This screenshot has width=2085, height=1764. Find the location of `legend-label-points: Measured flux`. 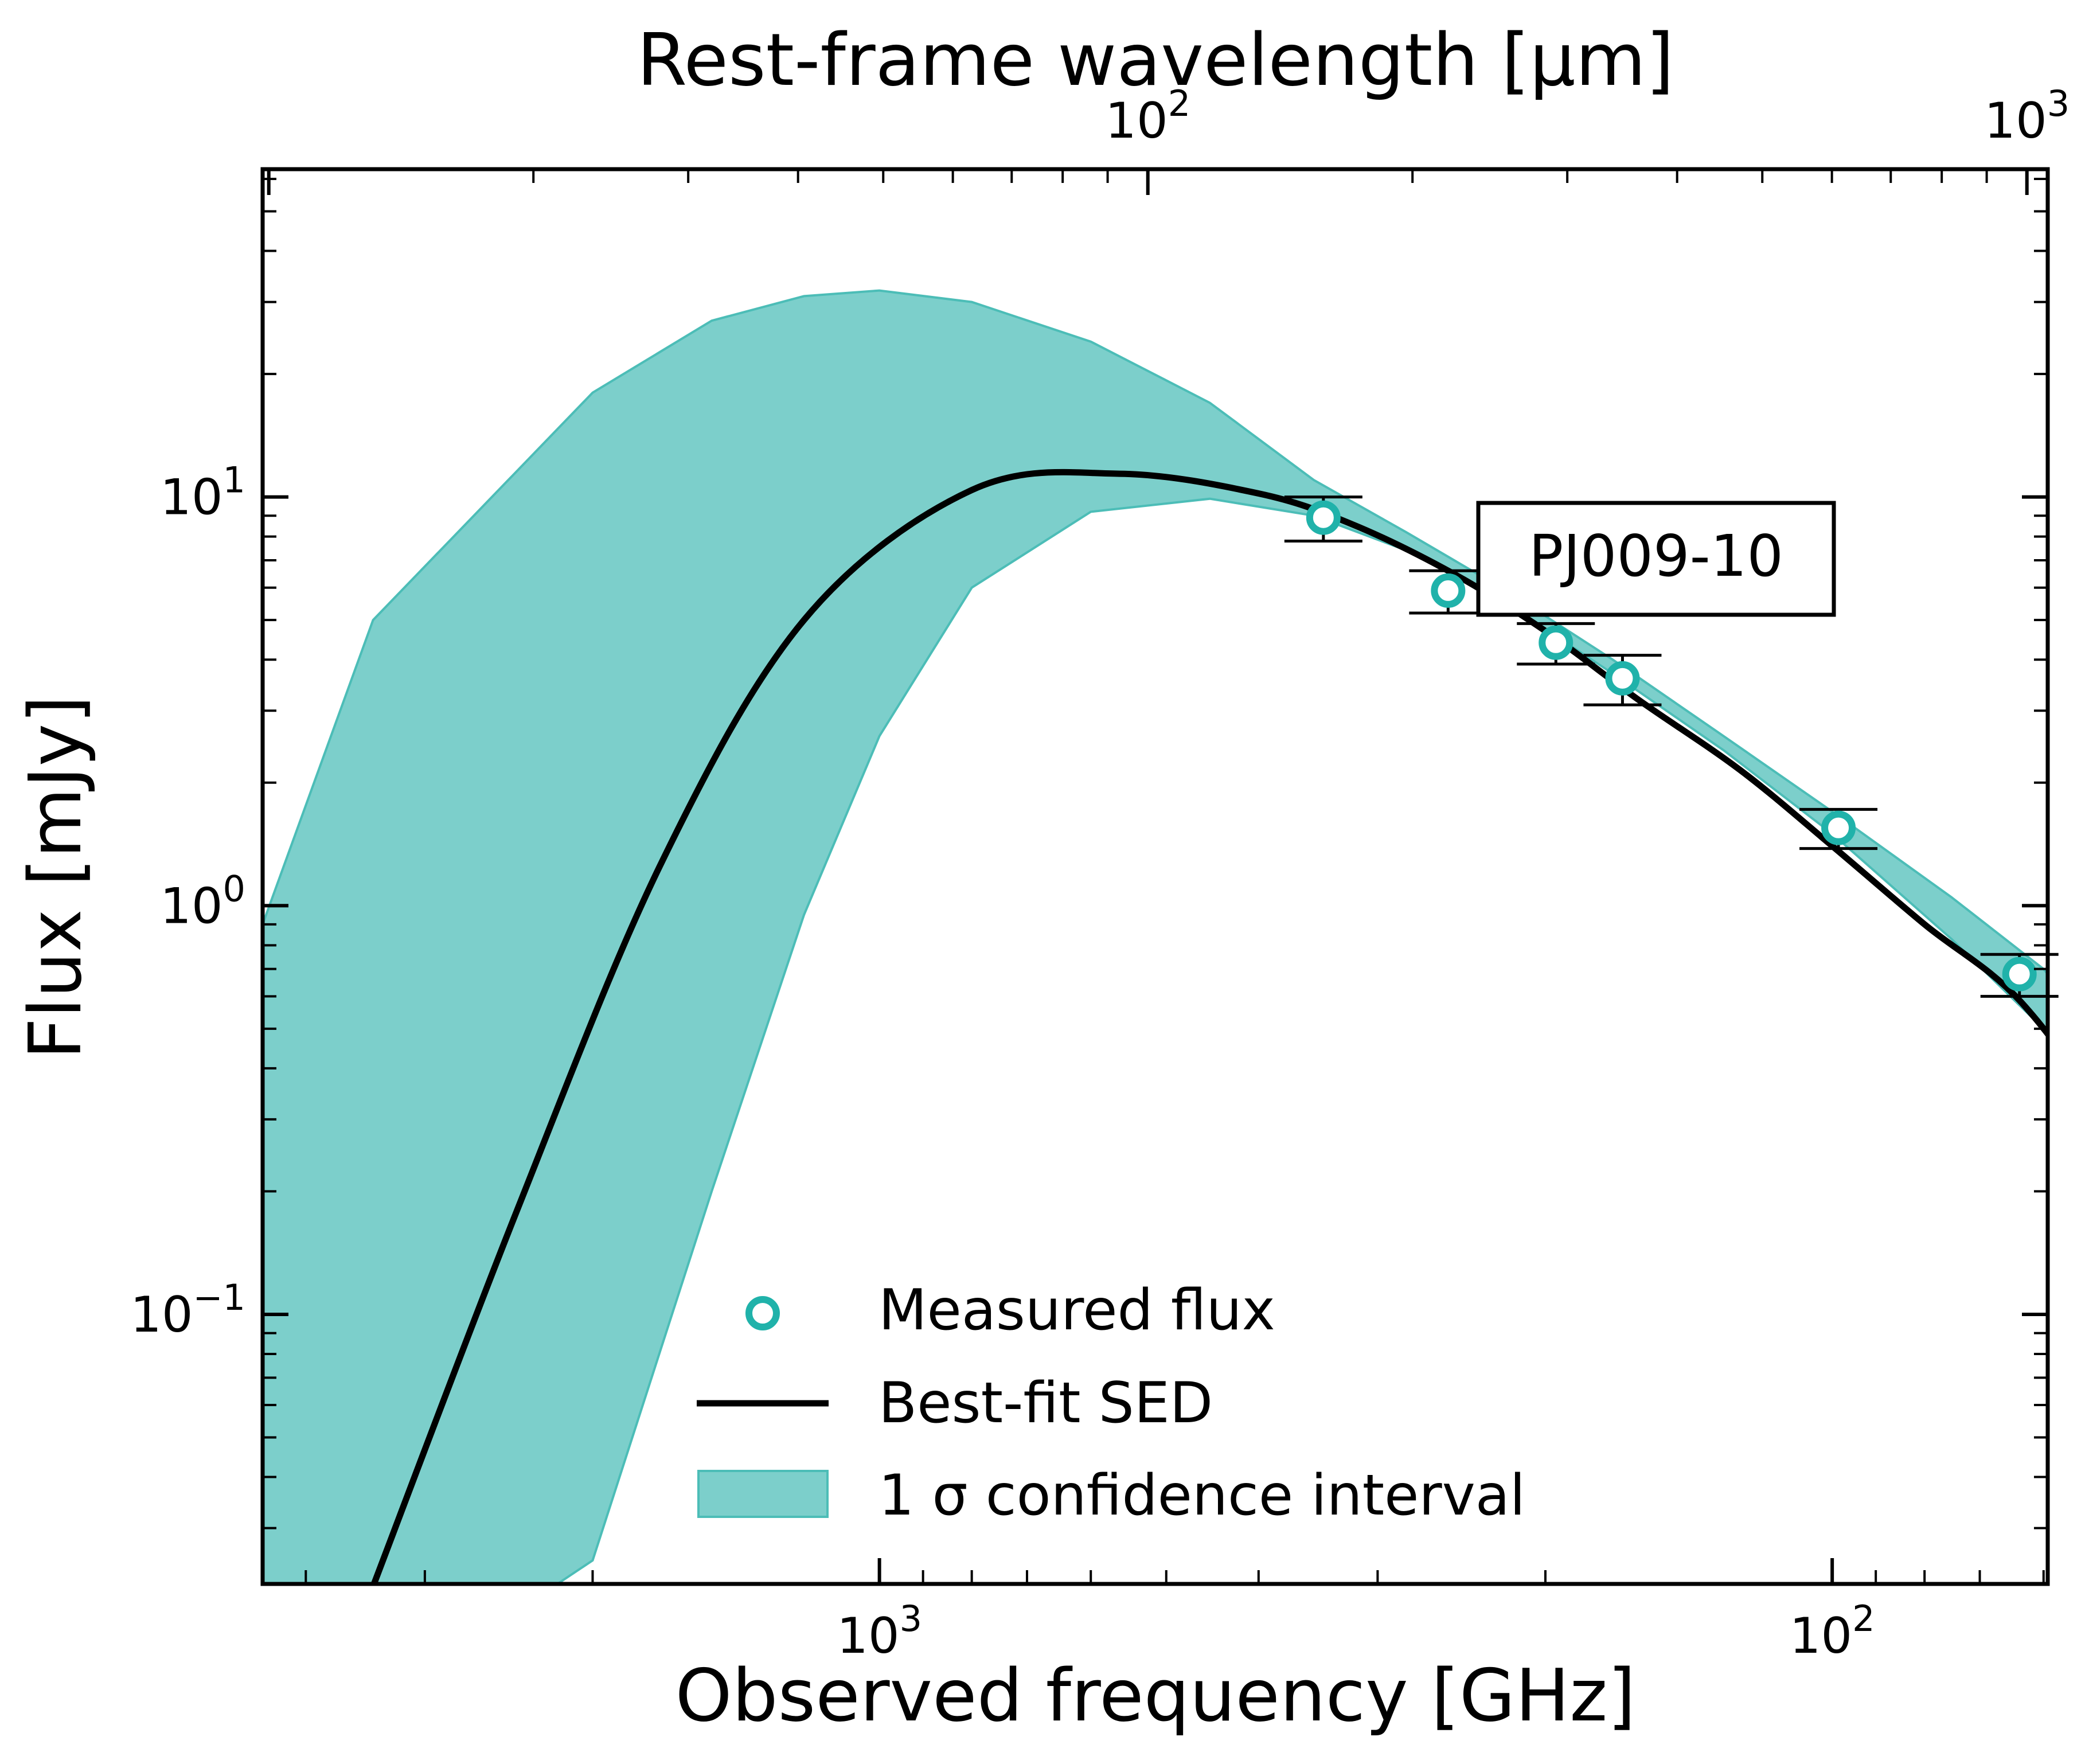

legend-label-points: Measured flux is located at coordinates (1076, 1311).